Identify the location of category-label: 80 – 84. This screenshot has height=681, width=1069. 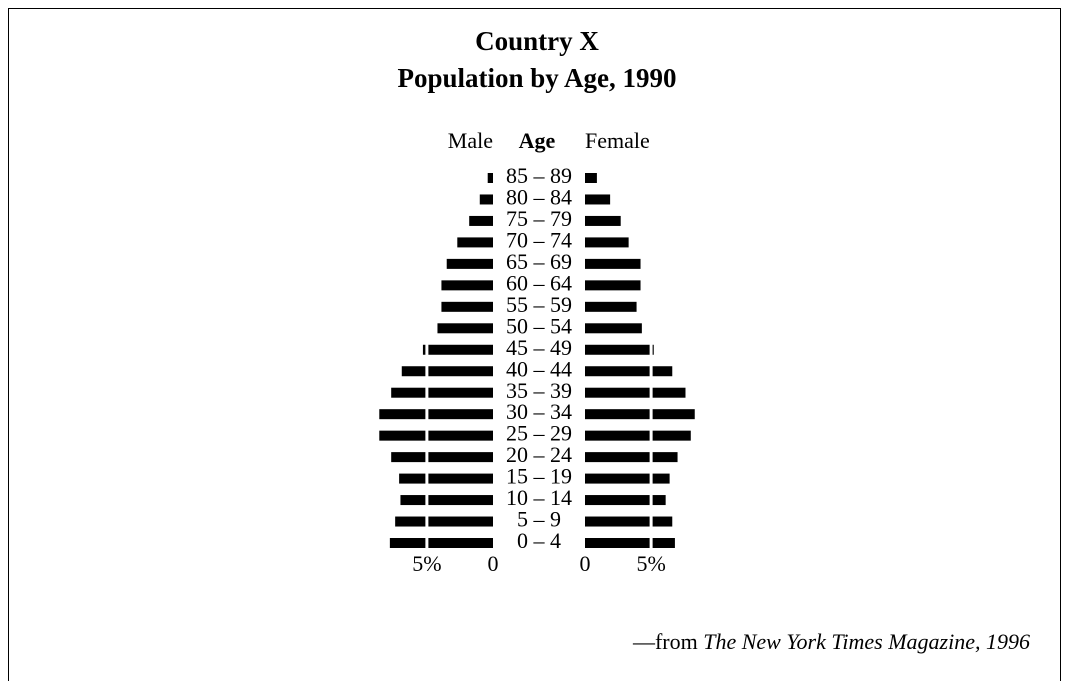
(539, 197).